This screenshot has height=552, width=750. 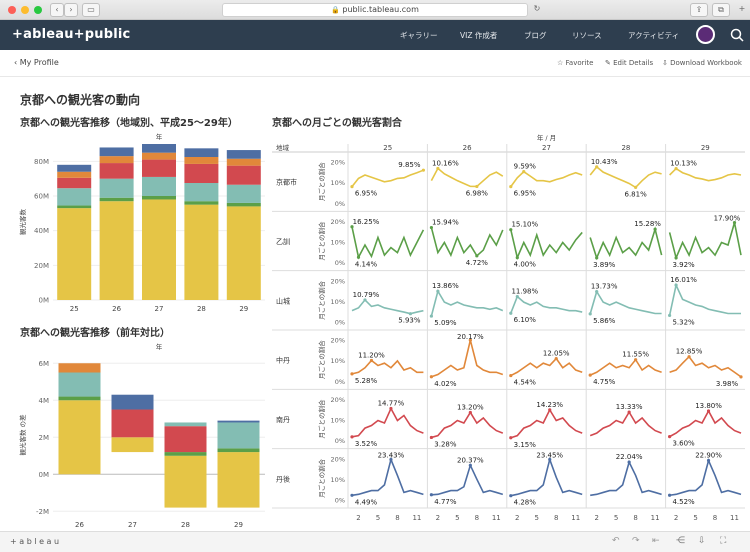 What do you see at coordinates (44, 438) in the screenshot?
I see `y-tick-label: 2M` at bounding box center [44, 438].